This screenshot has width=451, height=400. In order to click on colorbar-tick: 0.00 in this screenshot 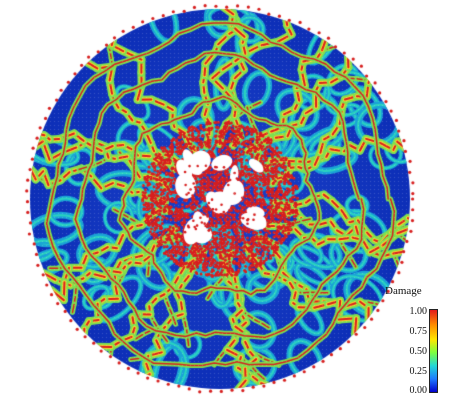, I will do `click(418, 390)`.